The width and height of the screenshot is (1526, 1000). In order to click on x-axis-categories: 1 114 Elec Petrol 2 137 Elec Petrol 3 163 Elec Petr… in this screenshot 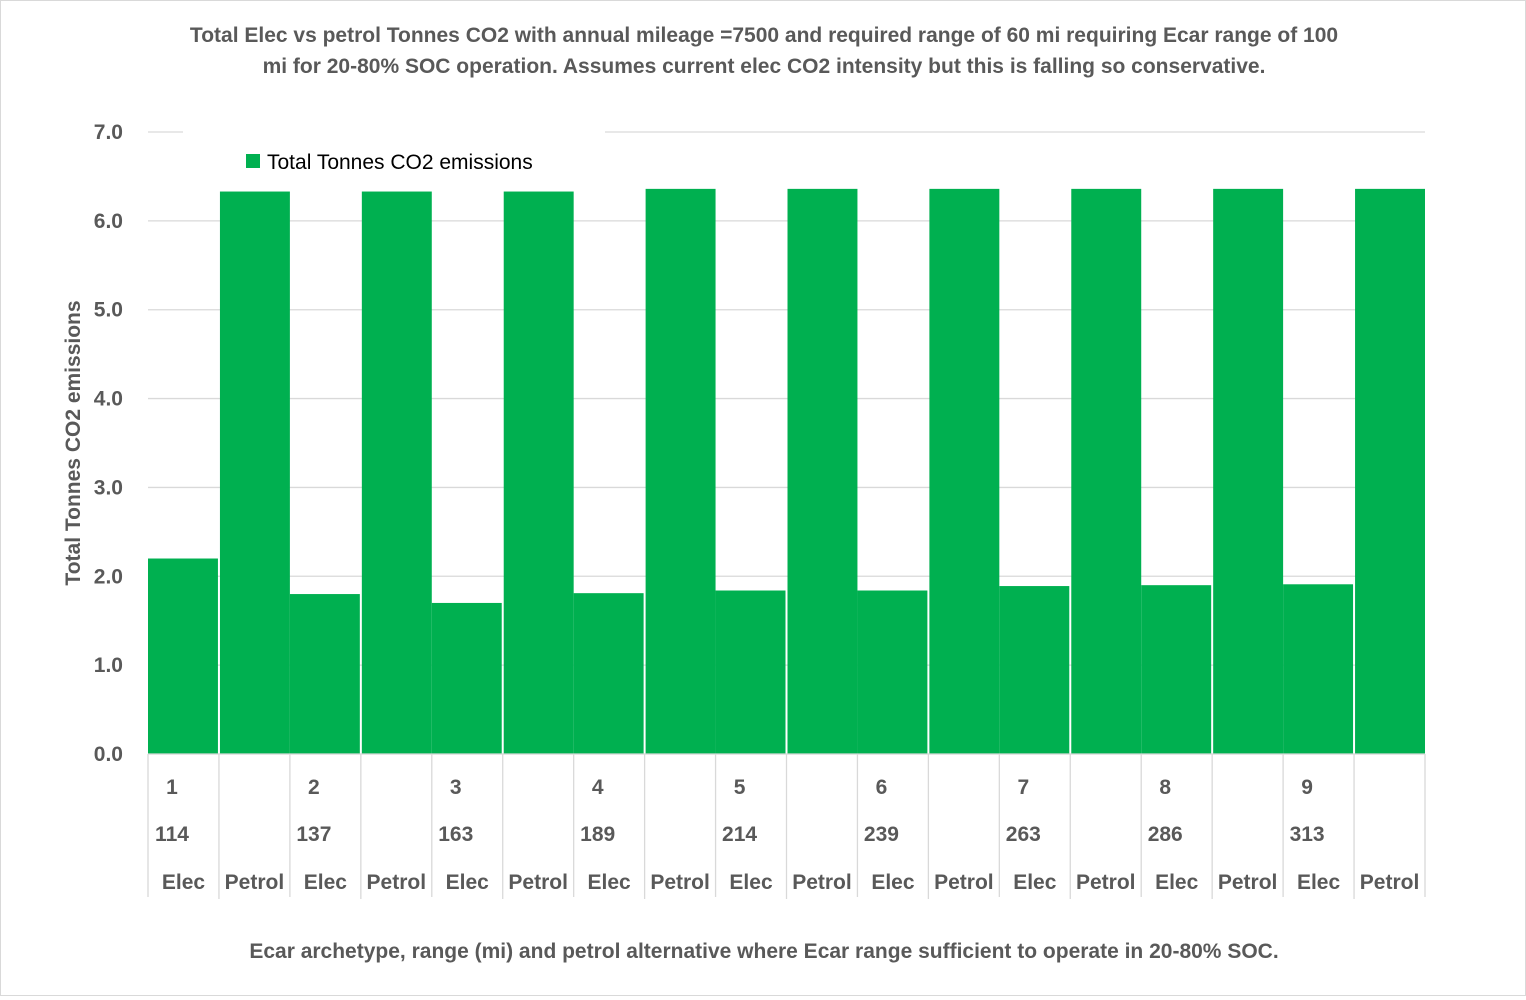, I will do `click(786, 826)`.